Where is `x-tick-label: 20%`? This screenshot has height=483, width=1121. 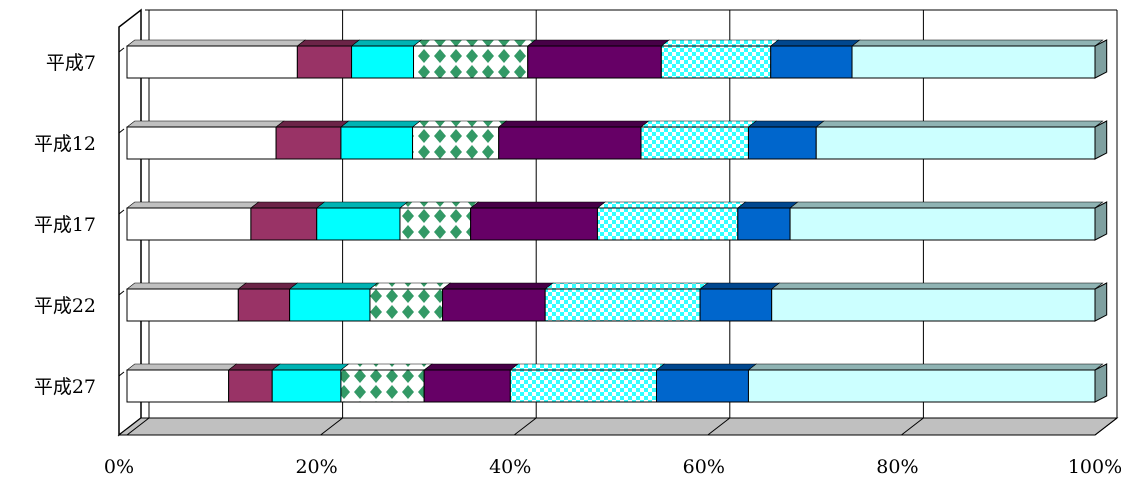
x-tick-label: 20% is located at coordinates (316, 467).